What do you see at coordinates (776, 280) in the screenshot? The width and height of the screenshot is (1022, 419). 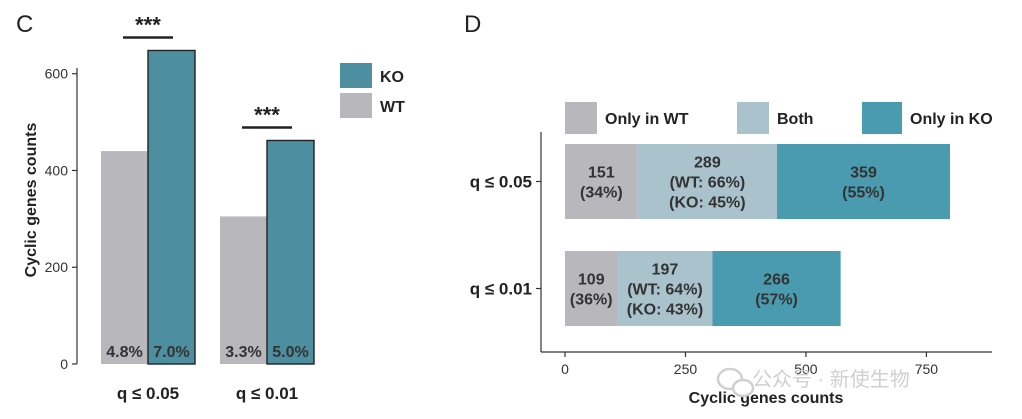 I see `segment-label-line: 266` at bounding box center [776, 280].